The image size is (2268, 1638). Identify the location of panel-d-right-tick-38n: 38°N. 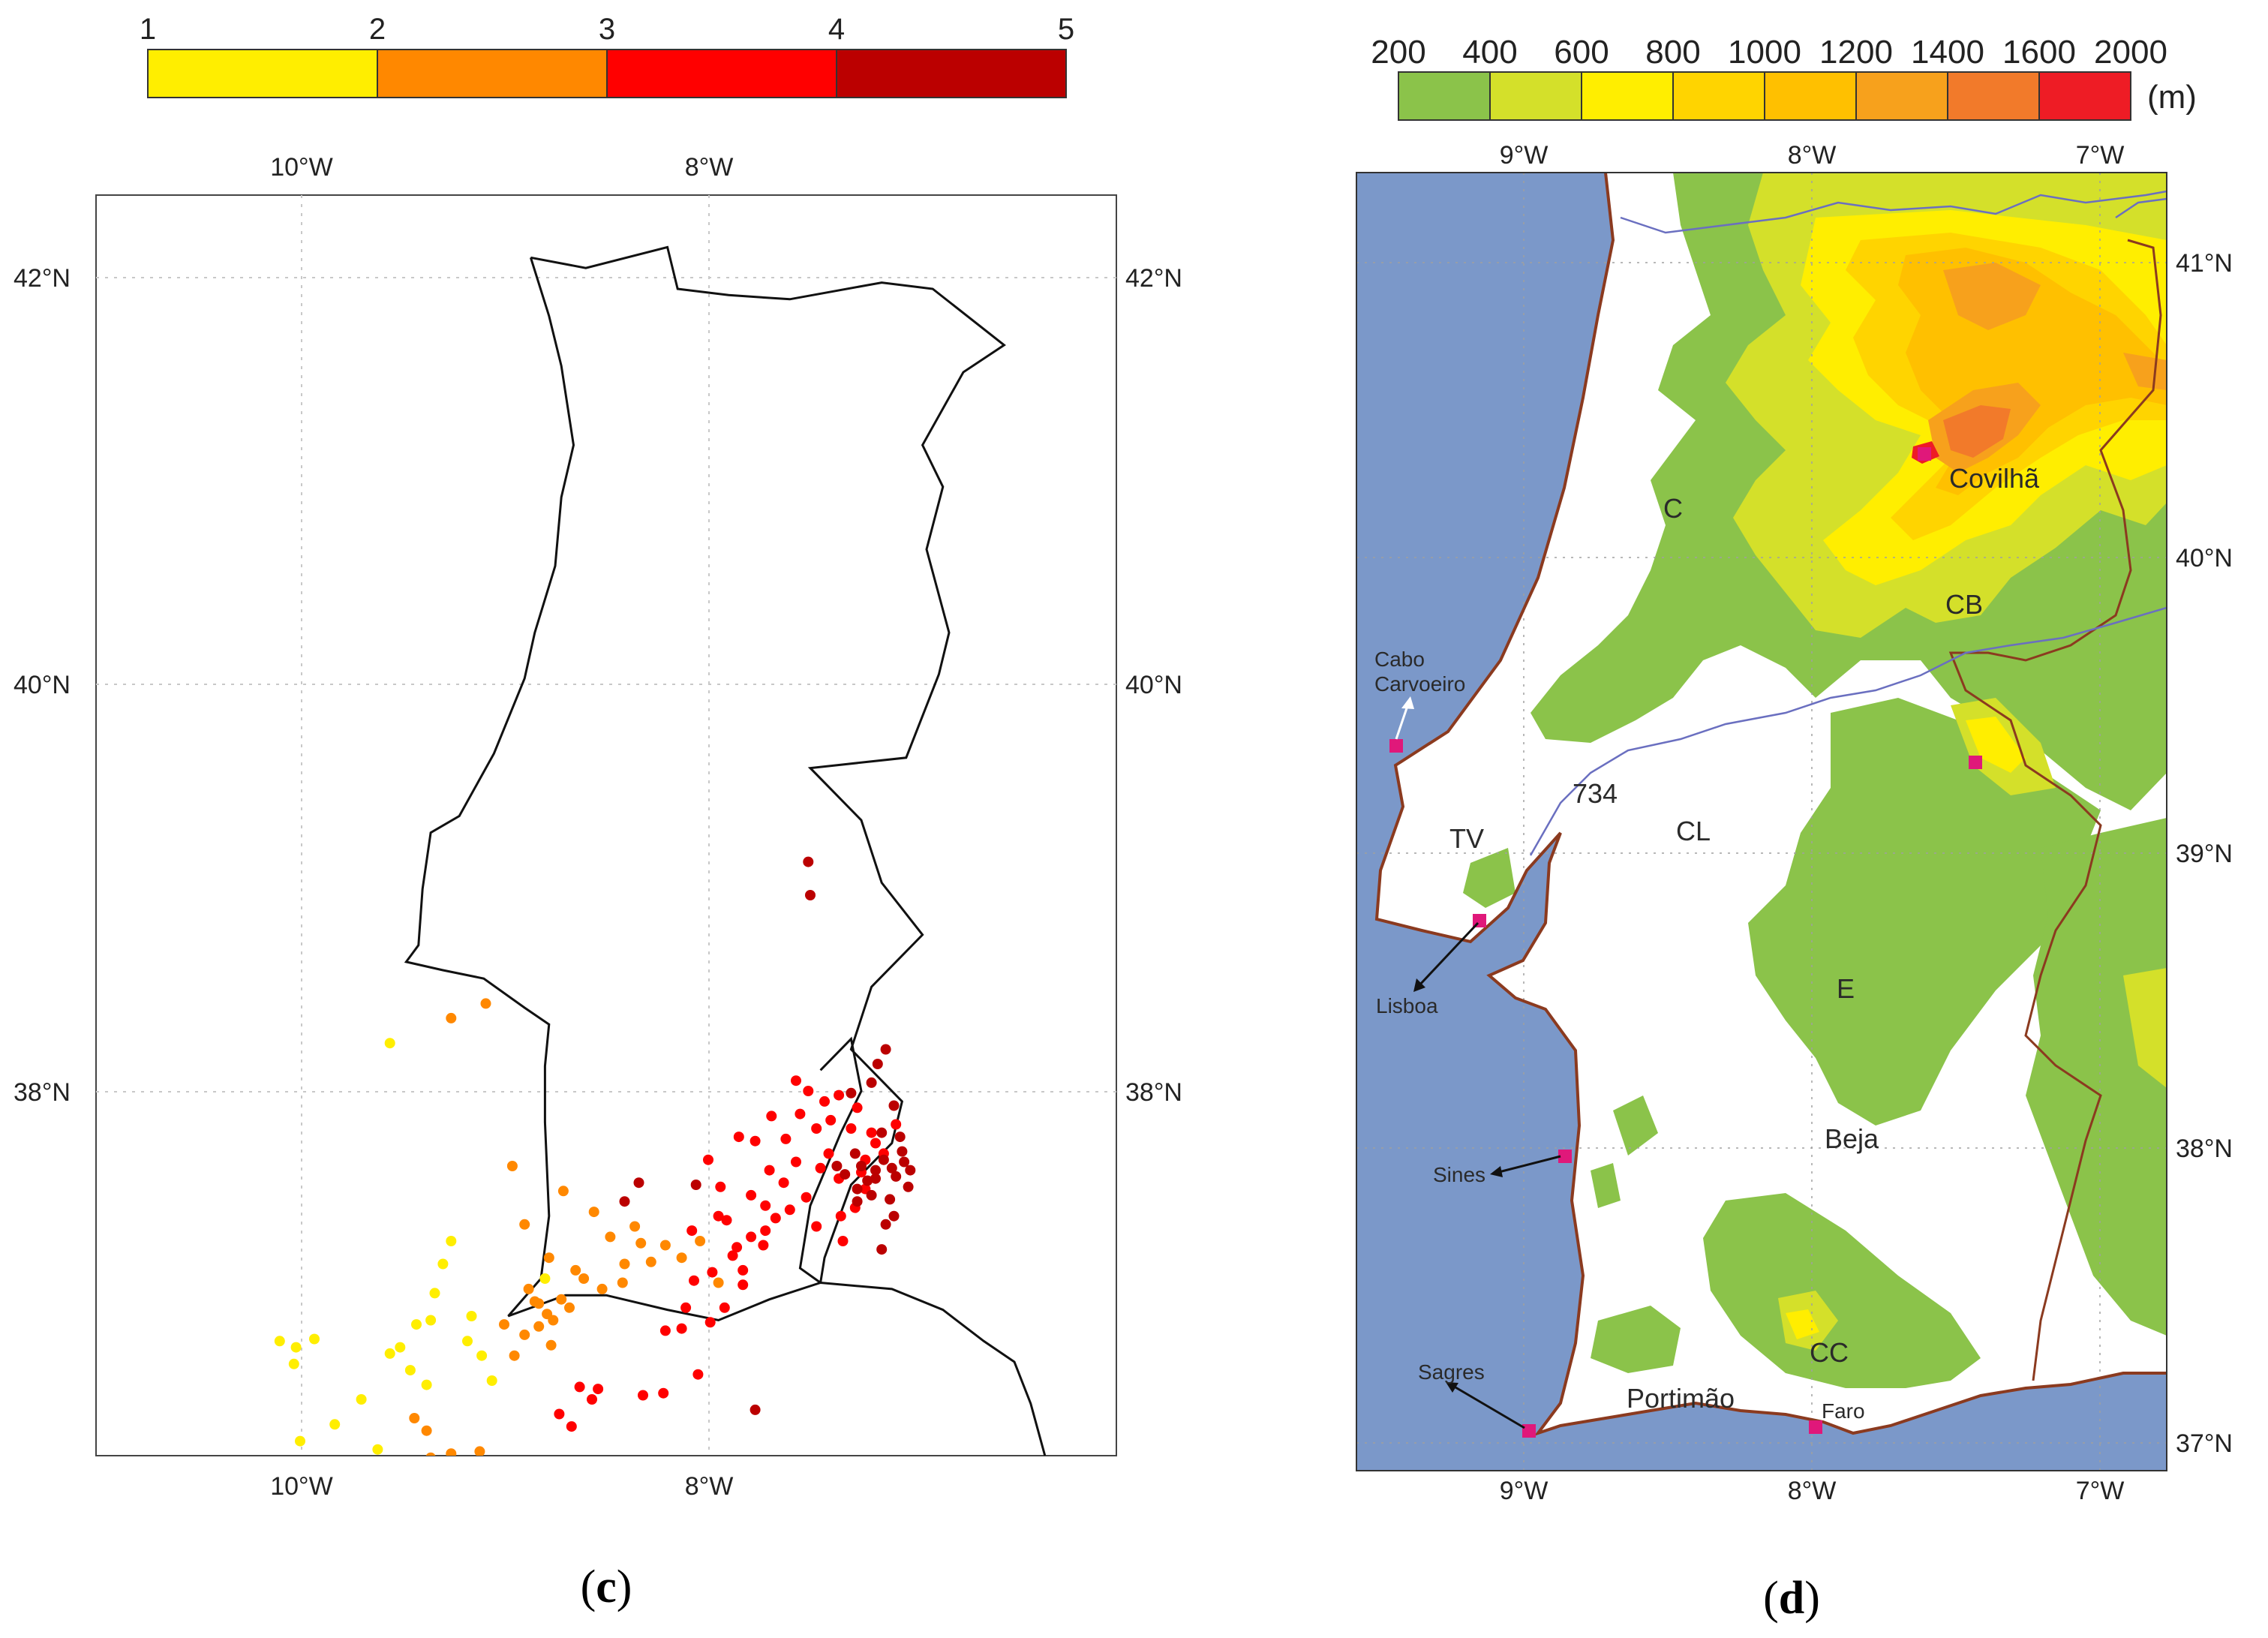
(2204, 1149).